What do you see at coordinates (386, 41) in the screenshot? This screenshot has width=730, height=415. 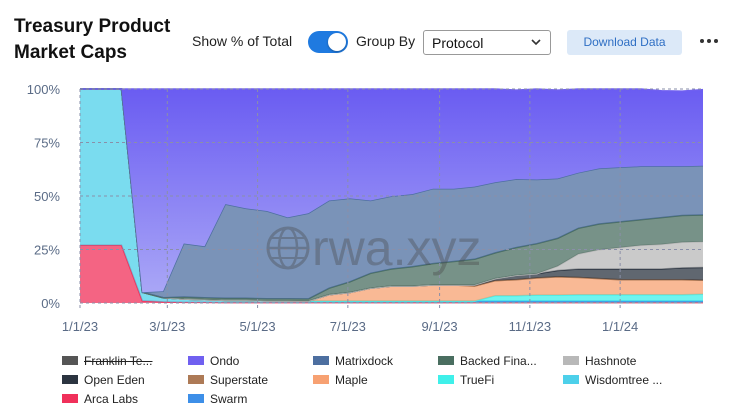 I see `group-by-label: Group By` at bounding box center [386, 41].